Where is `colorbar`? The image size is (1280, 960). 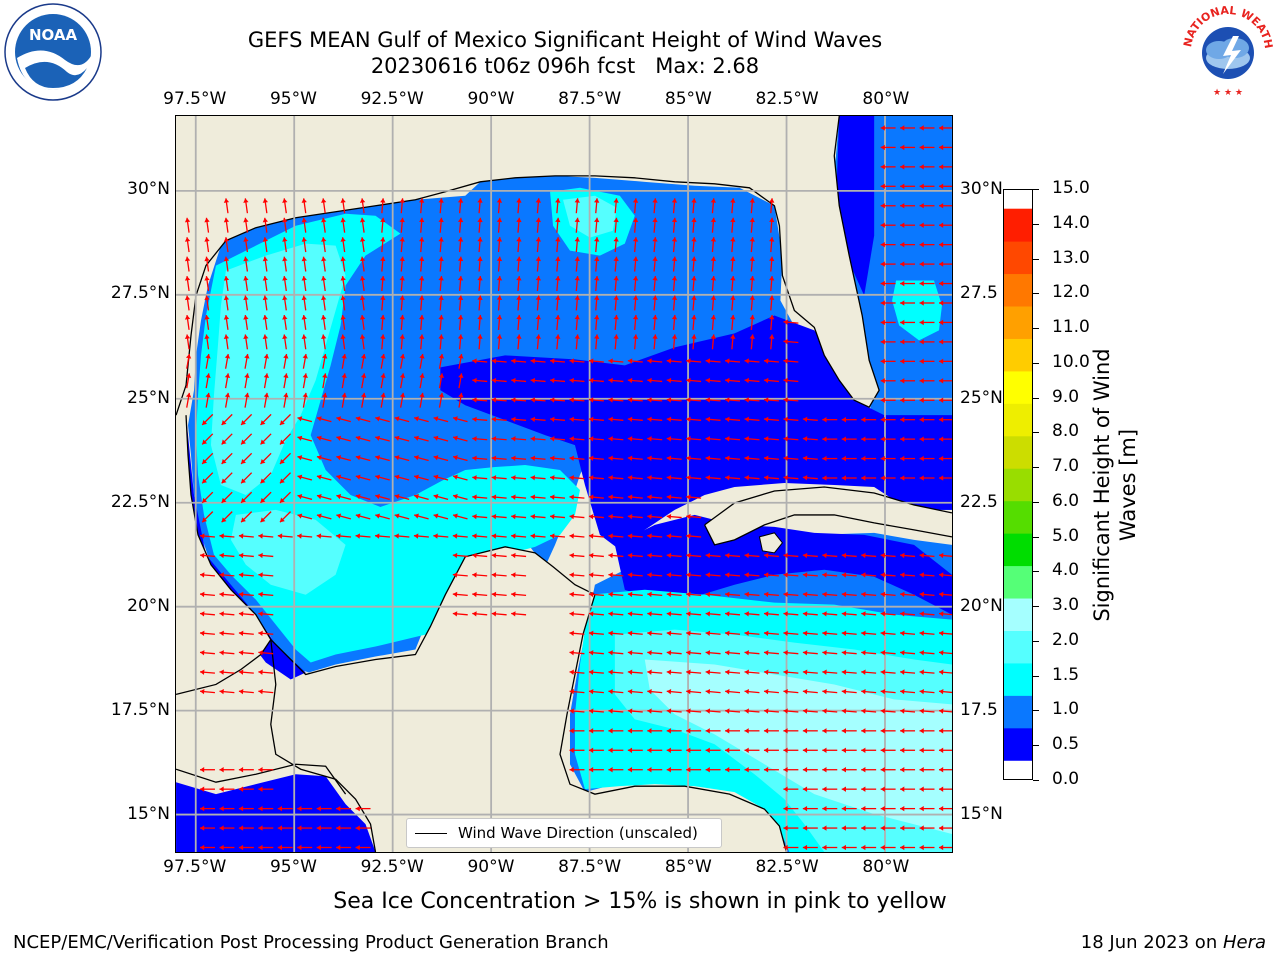
colorbar is located at coordinates (1018, 484).